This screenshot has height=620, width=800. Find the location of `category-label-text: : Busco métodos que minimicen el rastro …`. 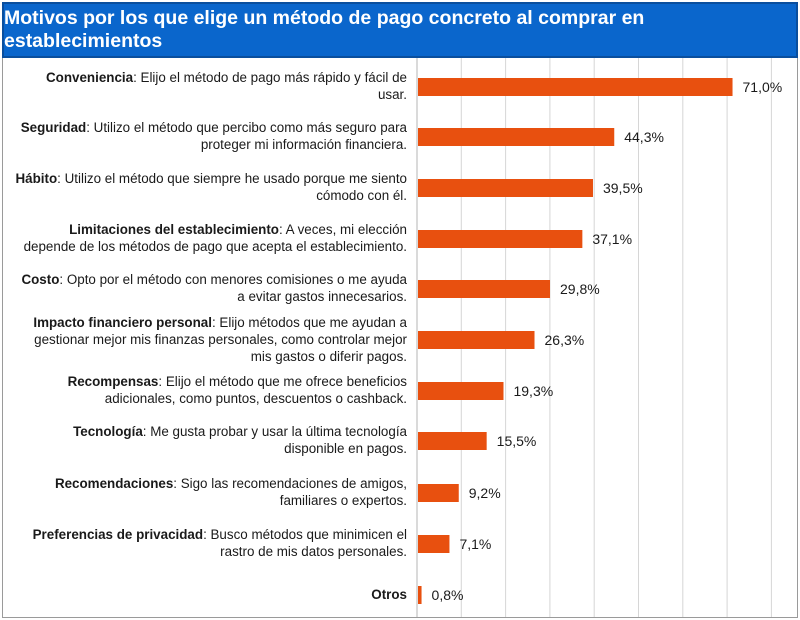

category-label-text: : Busco métodos que minimicen el rastro … is located at coordinates (305, 543).